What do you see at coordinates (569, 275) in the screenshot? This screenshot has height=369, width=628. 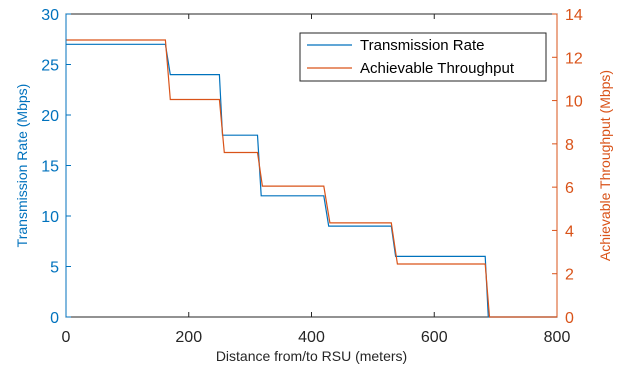 I see `right-tick-label: 2` at bounding box center [569, 275].